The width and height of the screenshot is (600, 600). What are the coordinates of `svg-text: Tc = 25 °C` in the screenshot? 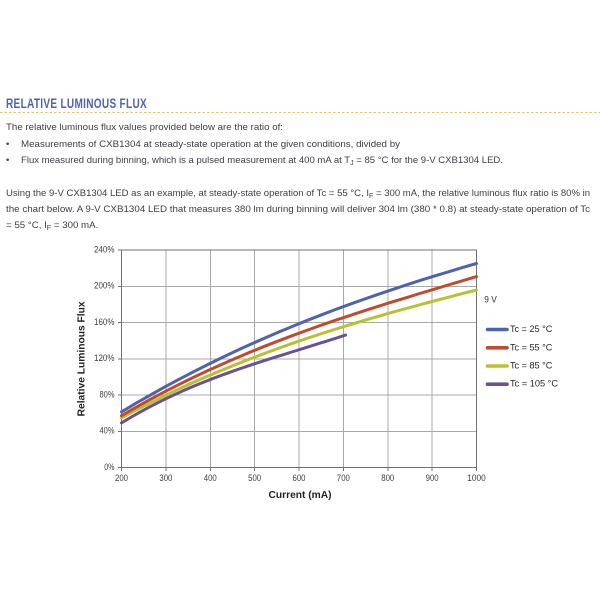 It's located at (531, 329).